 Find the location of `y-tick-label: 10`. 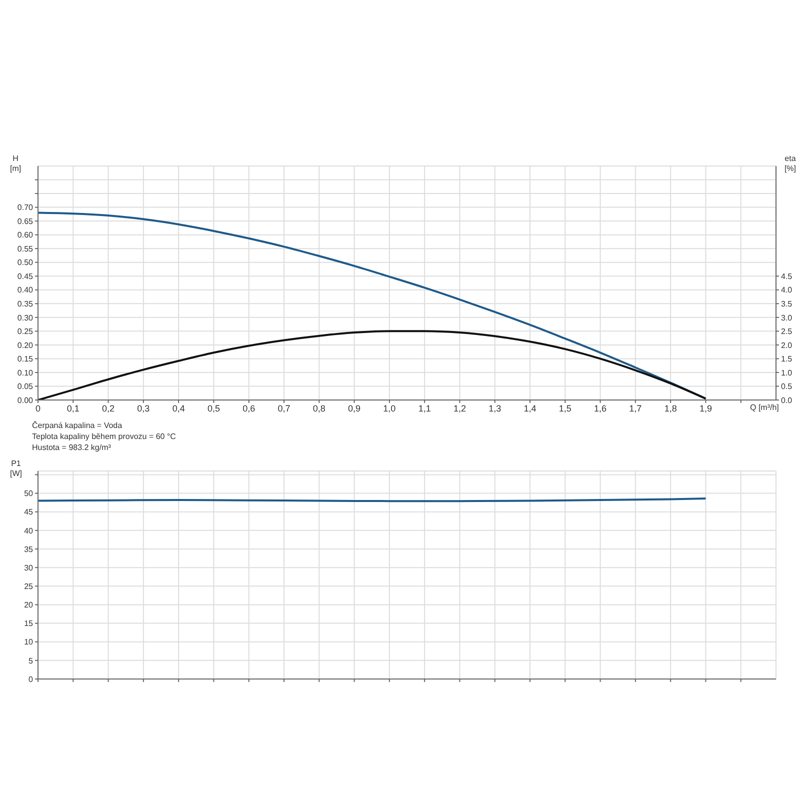

y-tick-label: 10 is located at coordinates (29, 642).